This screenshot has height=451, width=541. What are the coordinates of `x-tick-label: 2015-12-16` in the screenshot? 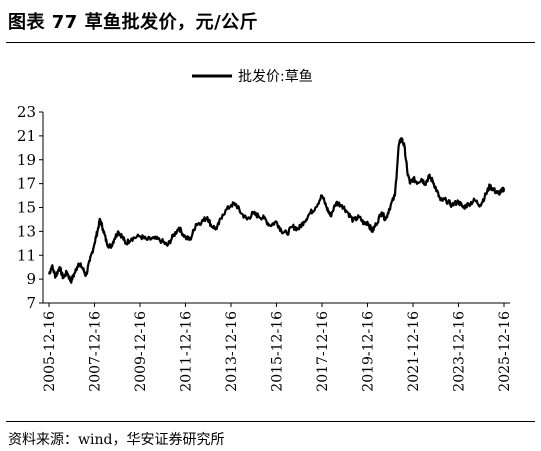 It's located at (277, 351).